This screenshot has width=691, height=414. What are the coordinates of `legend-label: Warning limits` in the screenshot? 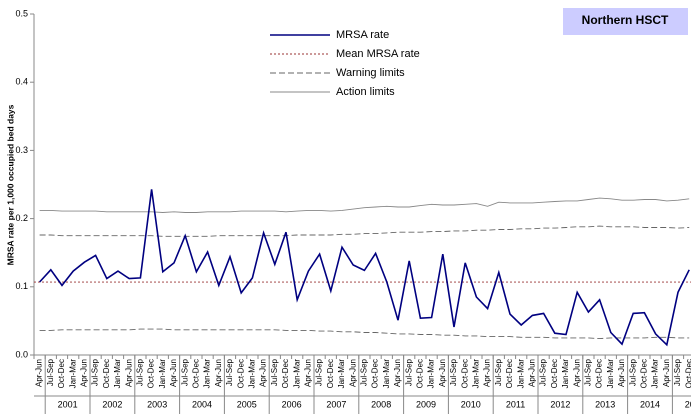 It's located at (370, 73).